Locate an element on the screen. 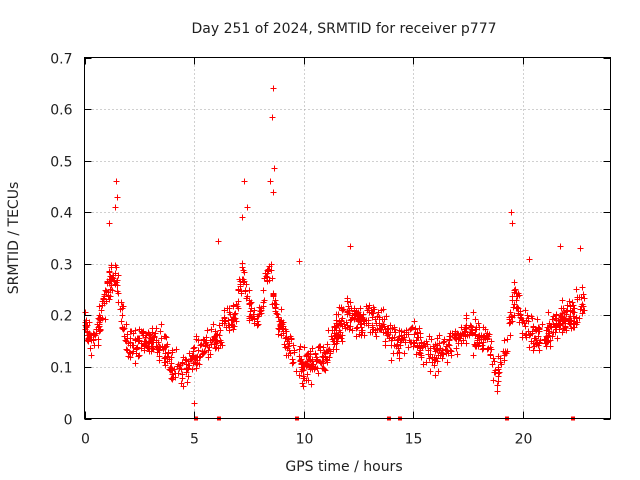 The image size is (640, 480). y-tick-label: 0 is located at coordinates (68, 421).